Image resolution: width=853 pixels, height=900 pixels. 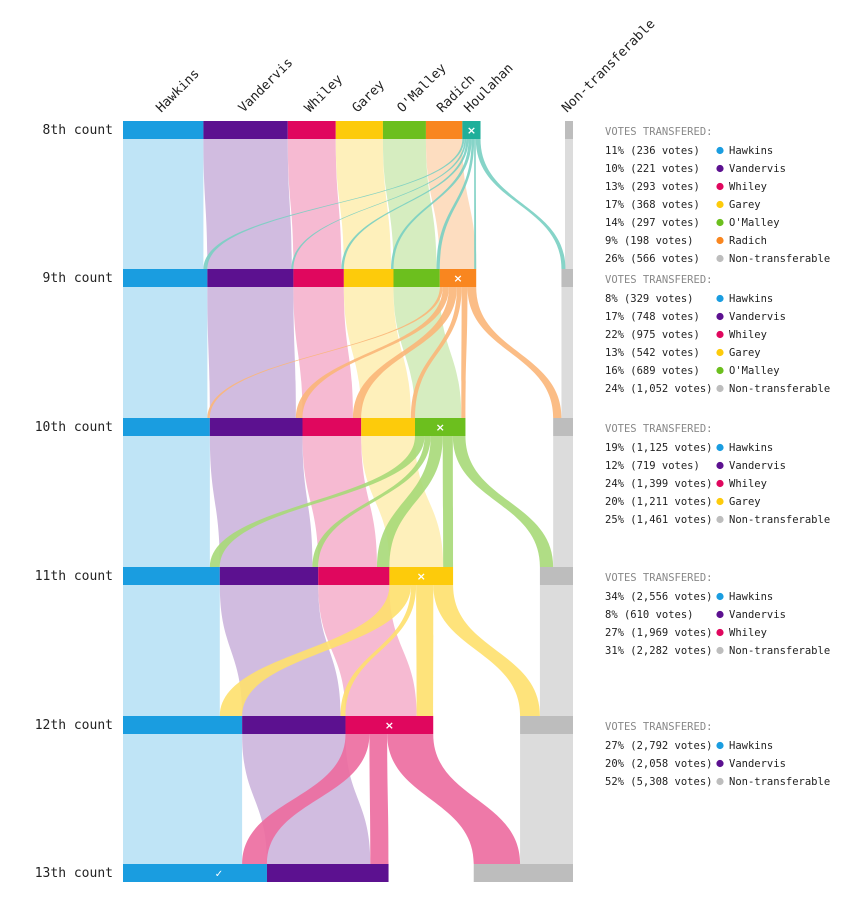 What do you see at coordinates (608, 66) in the screenshot?
I see `column-header-non-transferable: Non-transferable` at bounding box center [608, 66].